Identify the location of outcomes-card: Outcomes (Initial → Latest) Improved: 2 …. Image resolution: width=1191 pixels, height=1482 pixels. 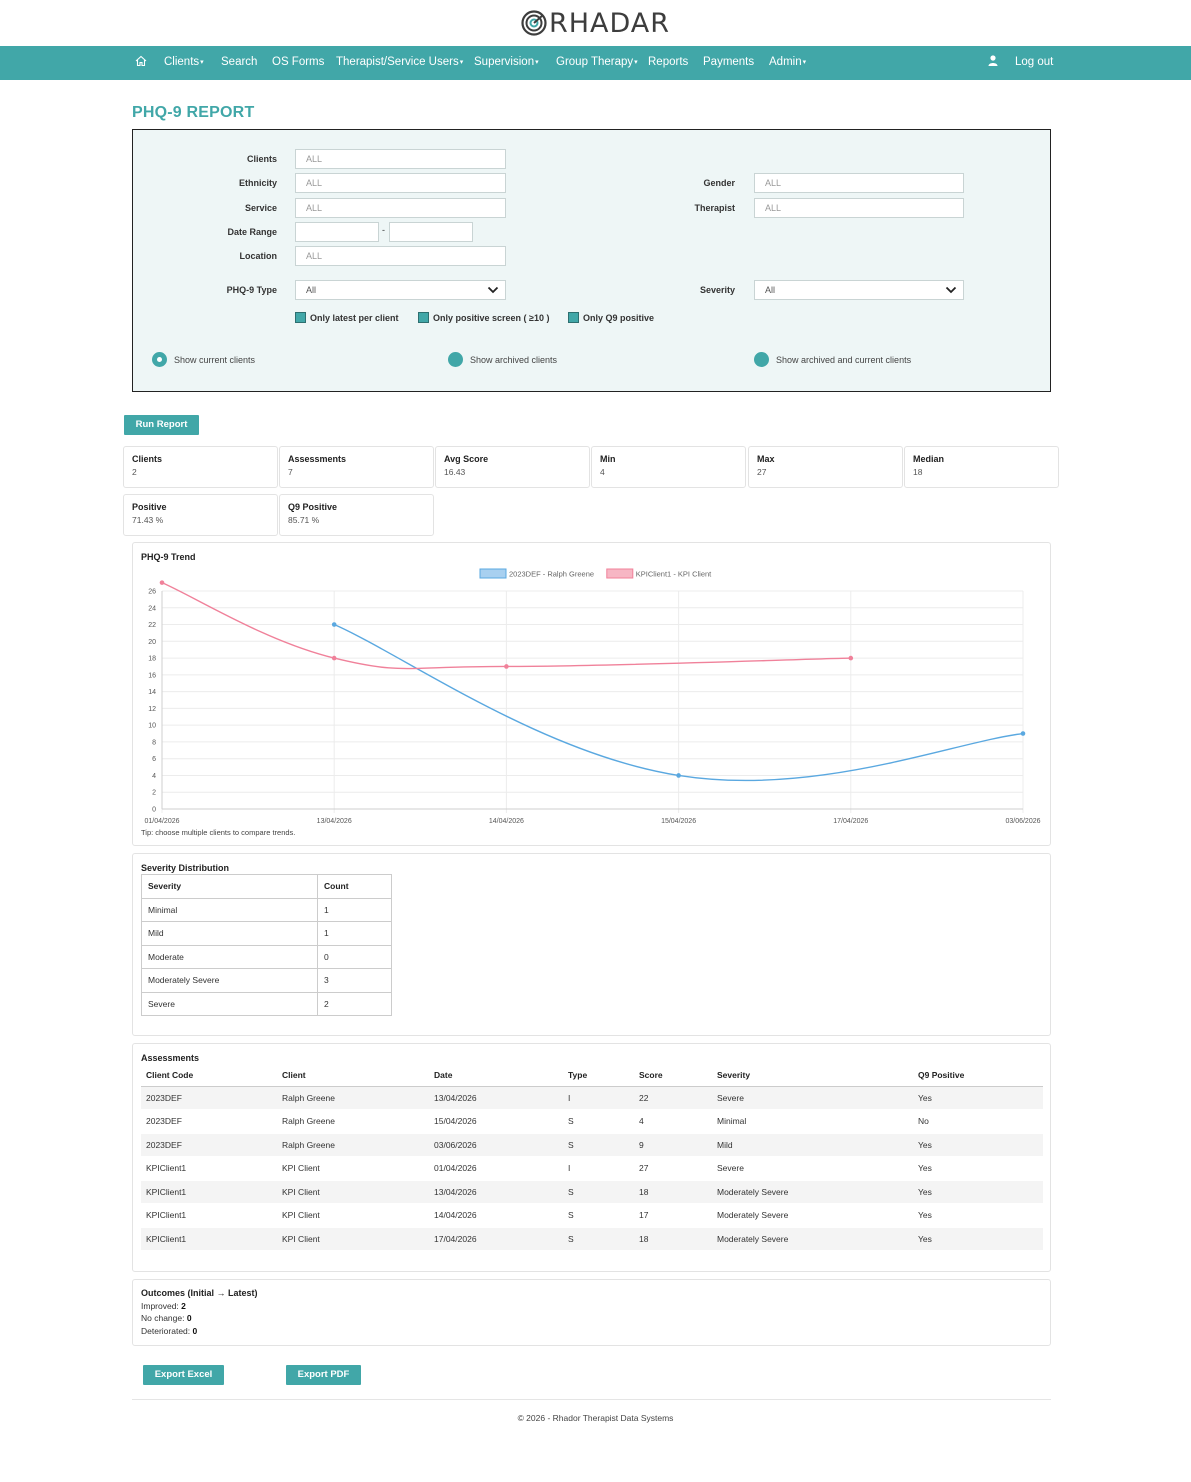
(591, 1312).